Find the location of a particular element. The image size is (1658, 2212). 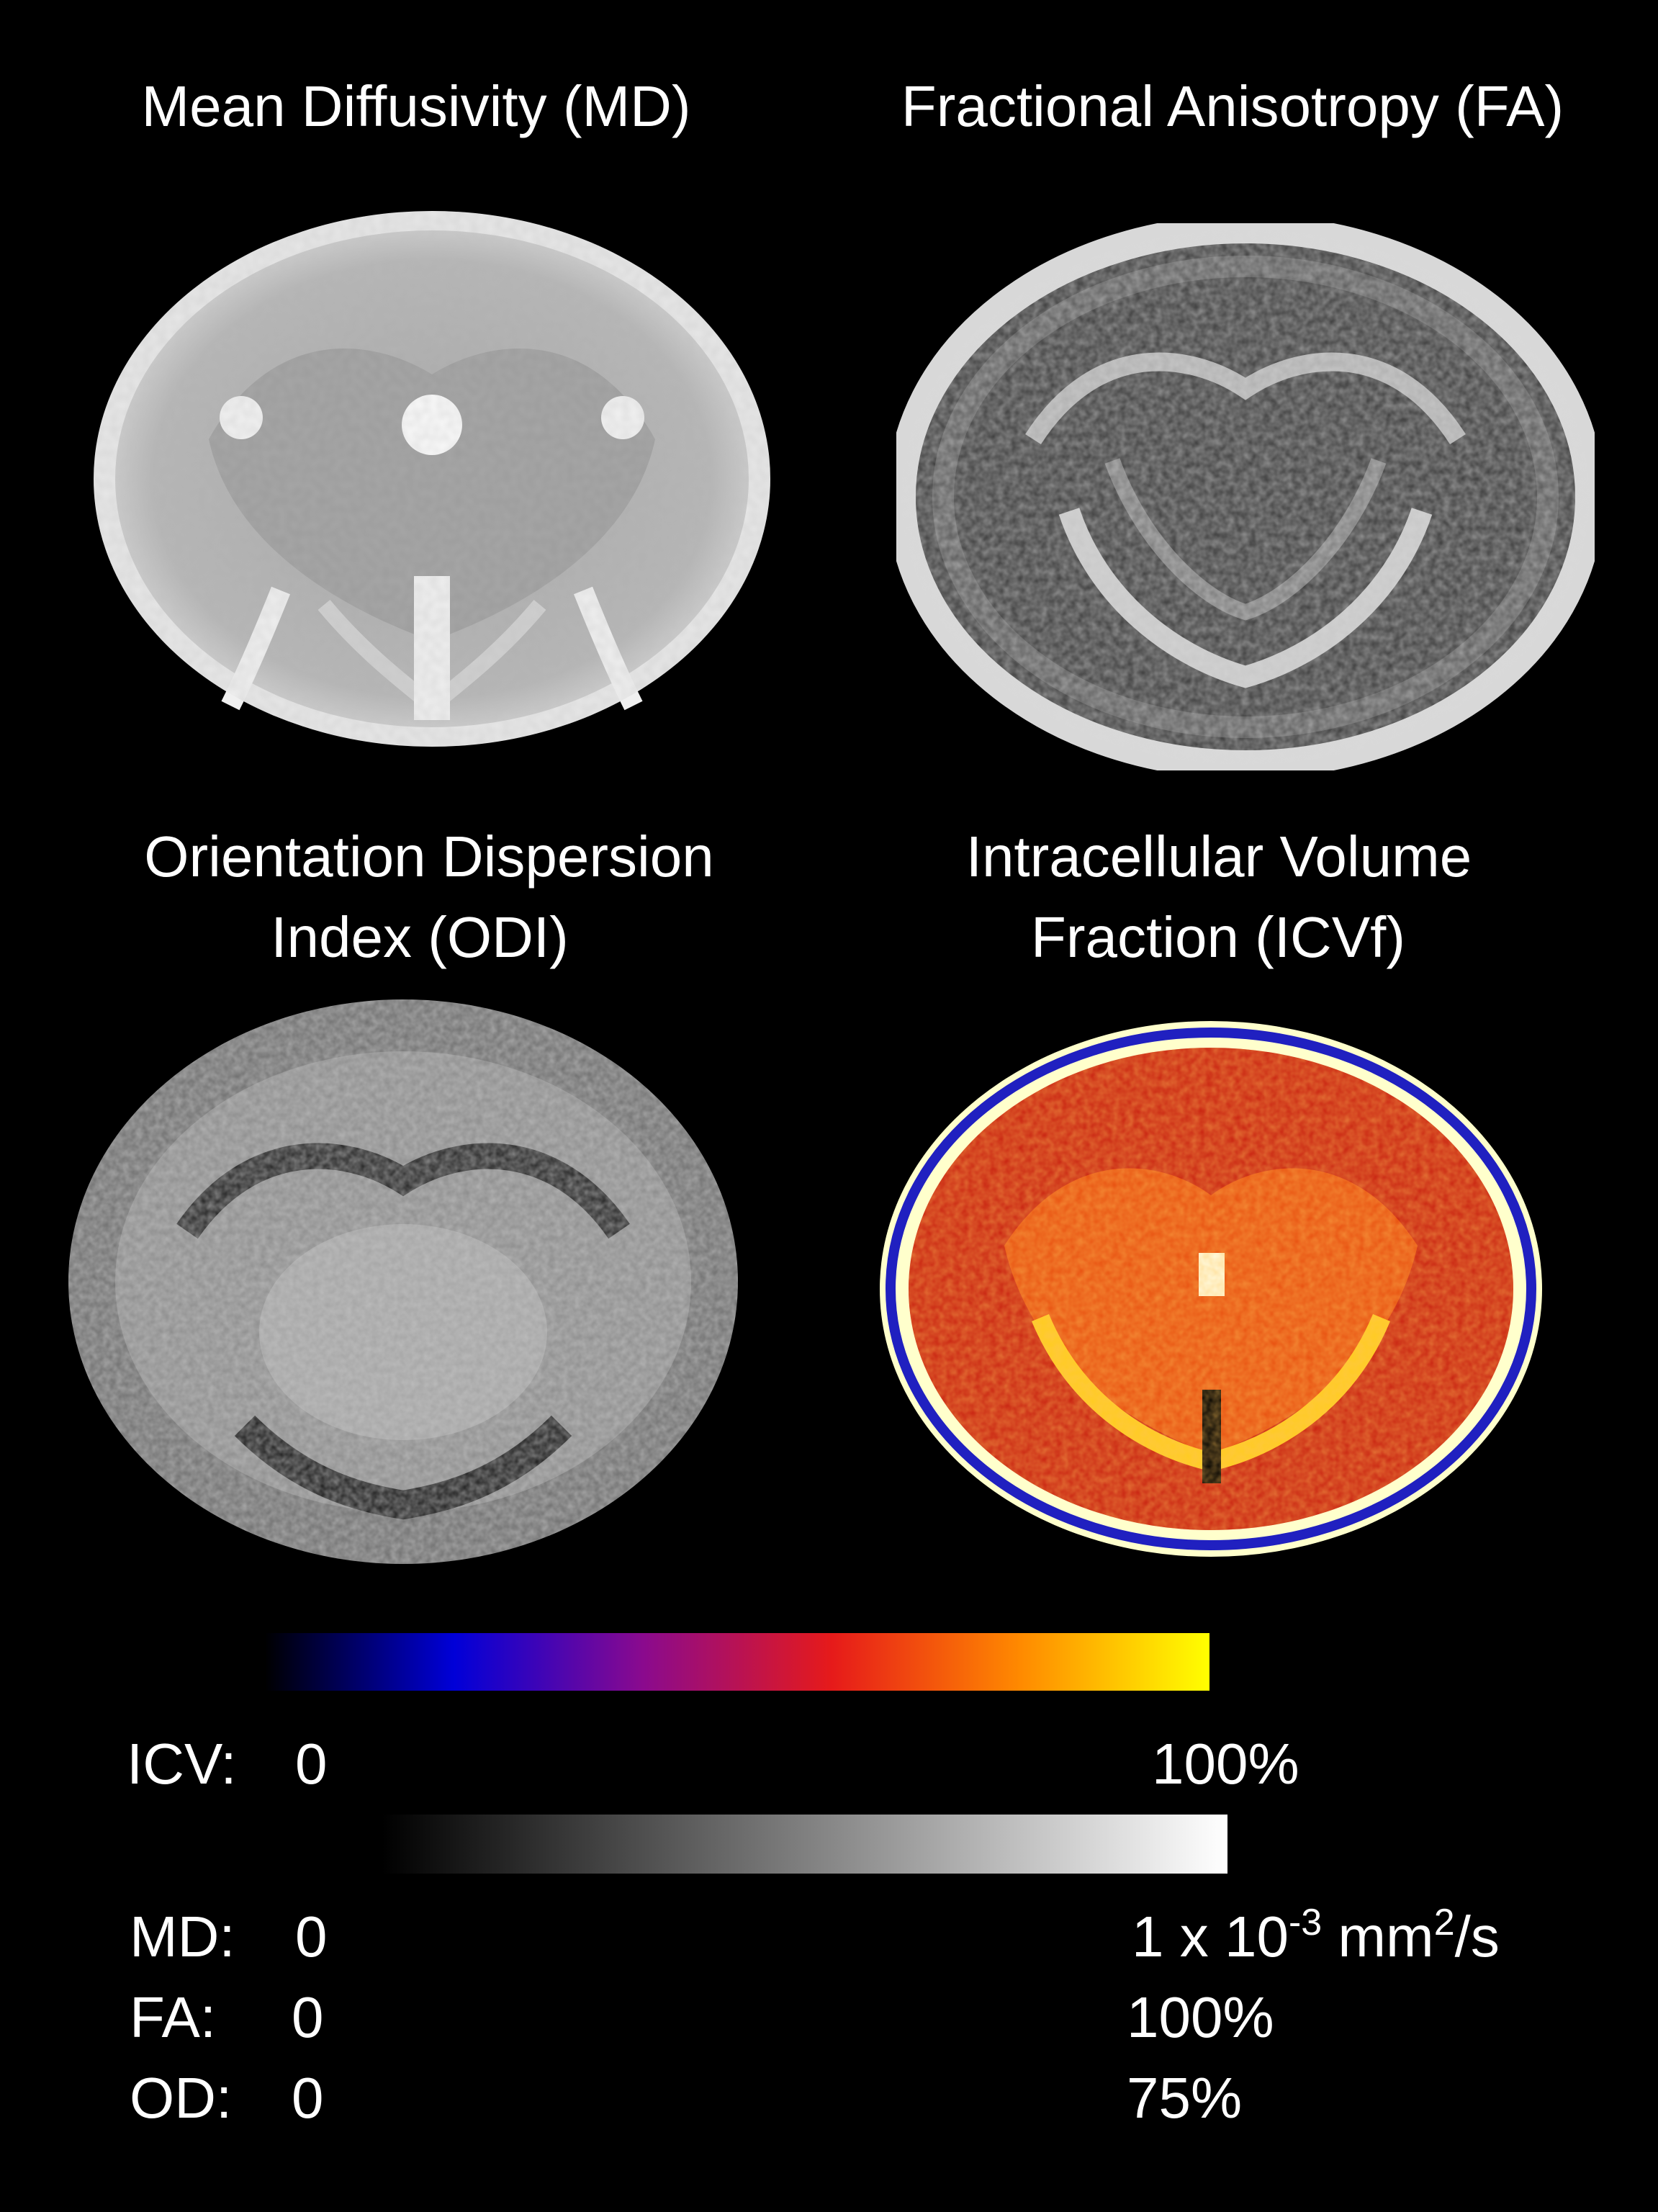

icv-min: 0 is located at coordinates (311, 1764).